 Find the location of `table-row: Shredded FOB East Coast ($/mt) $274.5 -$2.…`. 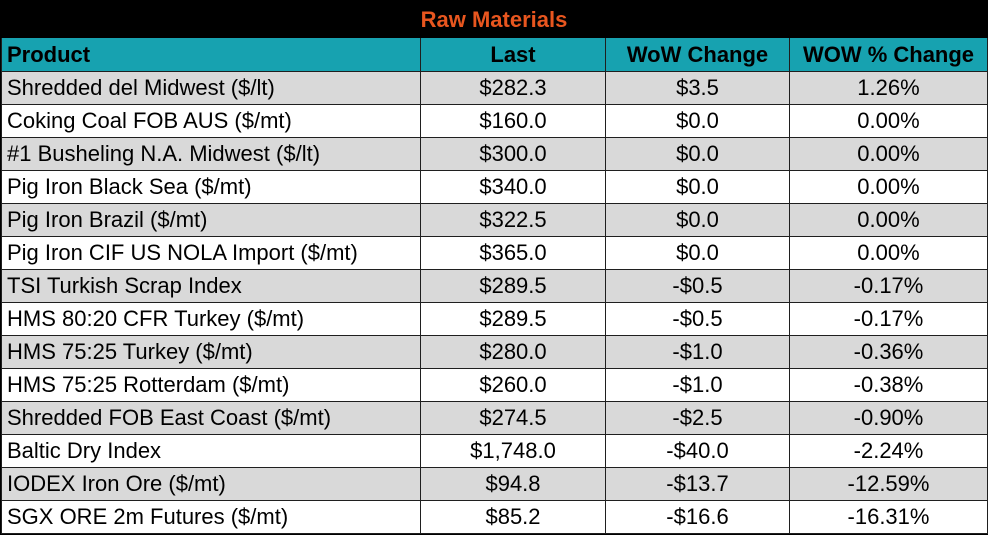

table-row: Shredded FOB East Coast ($/mt) $274.5 -$2.… is located at coordinates (494, 418).